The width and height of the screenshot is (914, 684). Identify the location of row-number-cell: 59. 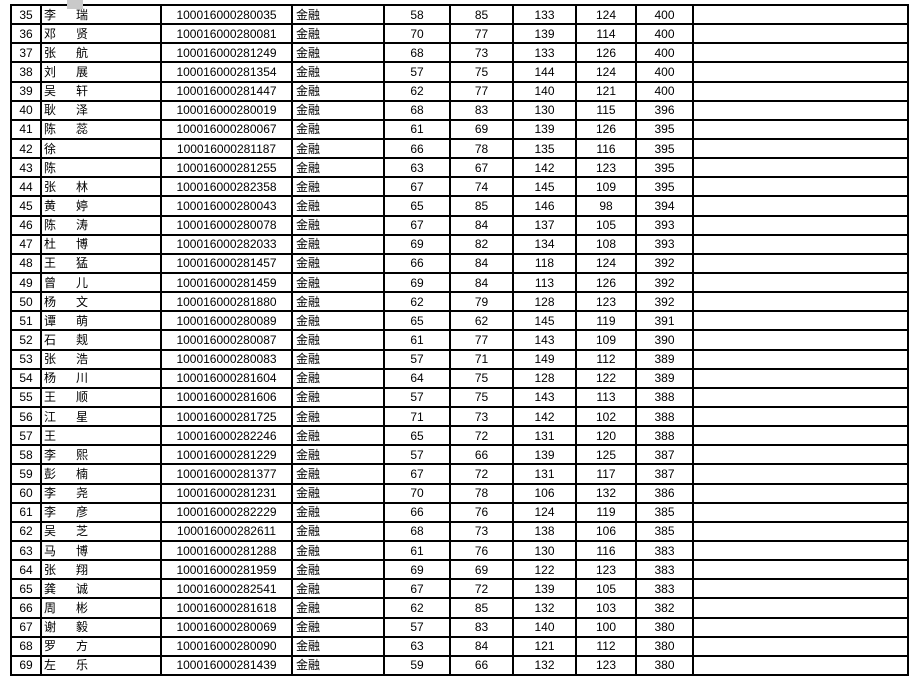
(26, 474).